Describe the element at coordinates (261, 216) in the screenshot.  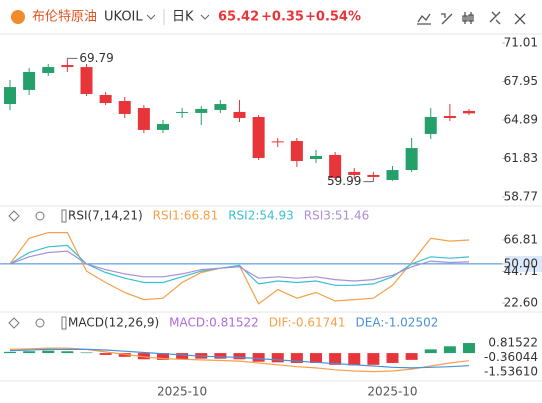
I see `legend-entry: RSI2:54.93` at that location.